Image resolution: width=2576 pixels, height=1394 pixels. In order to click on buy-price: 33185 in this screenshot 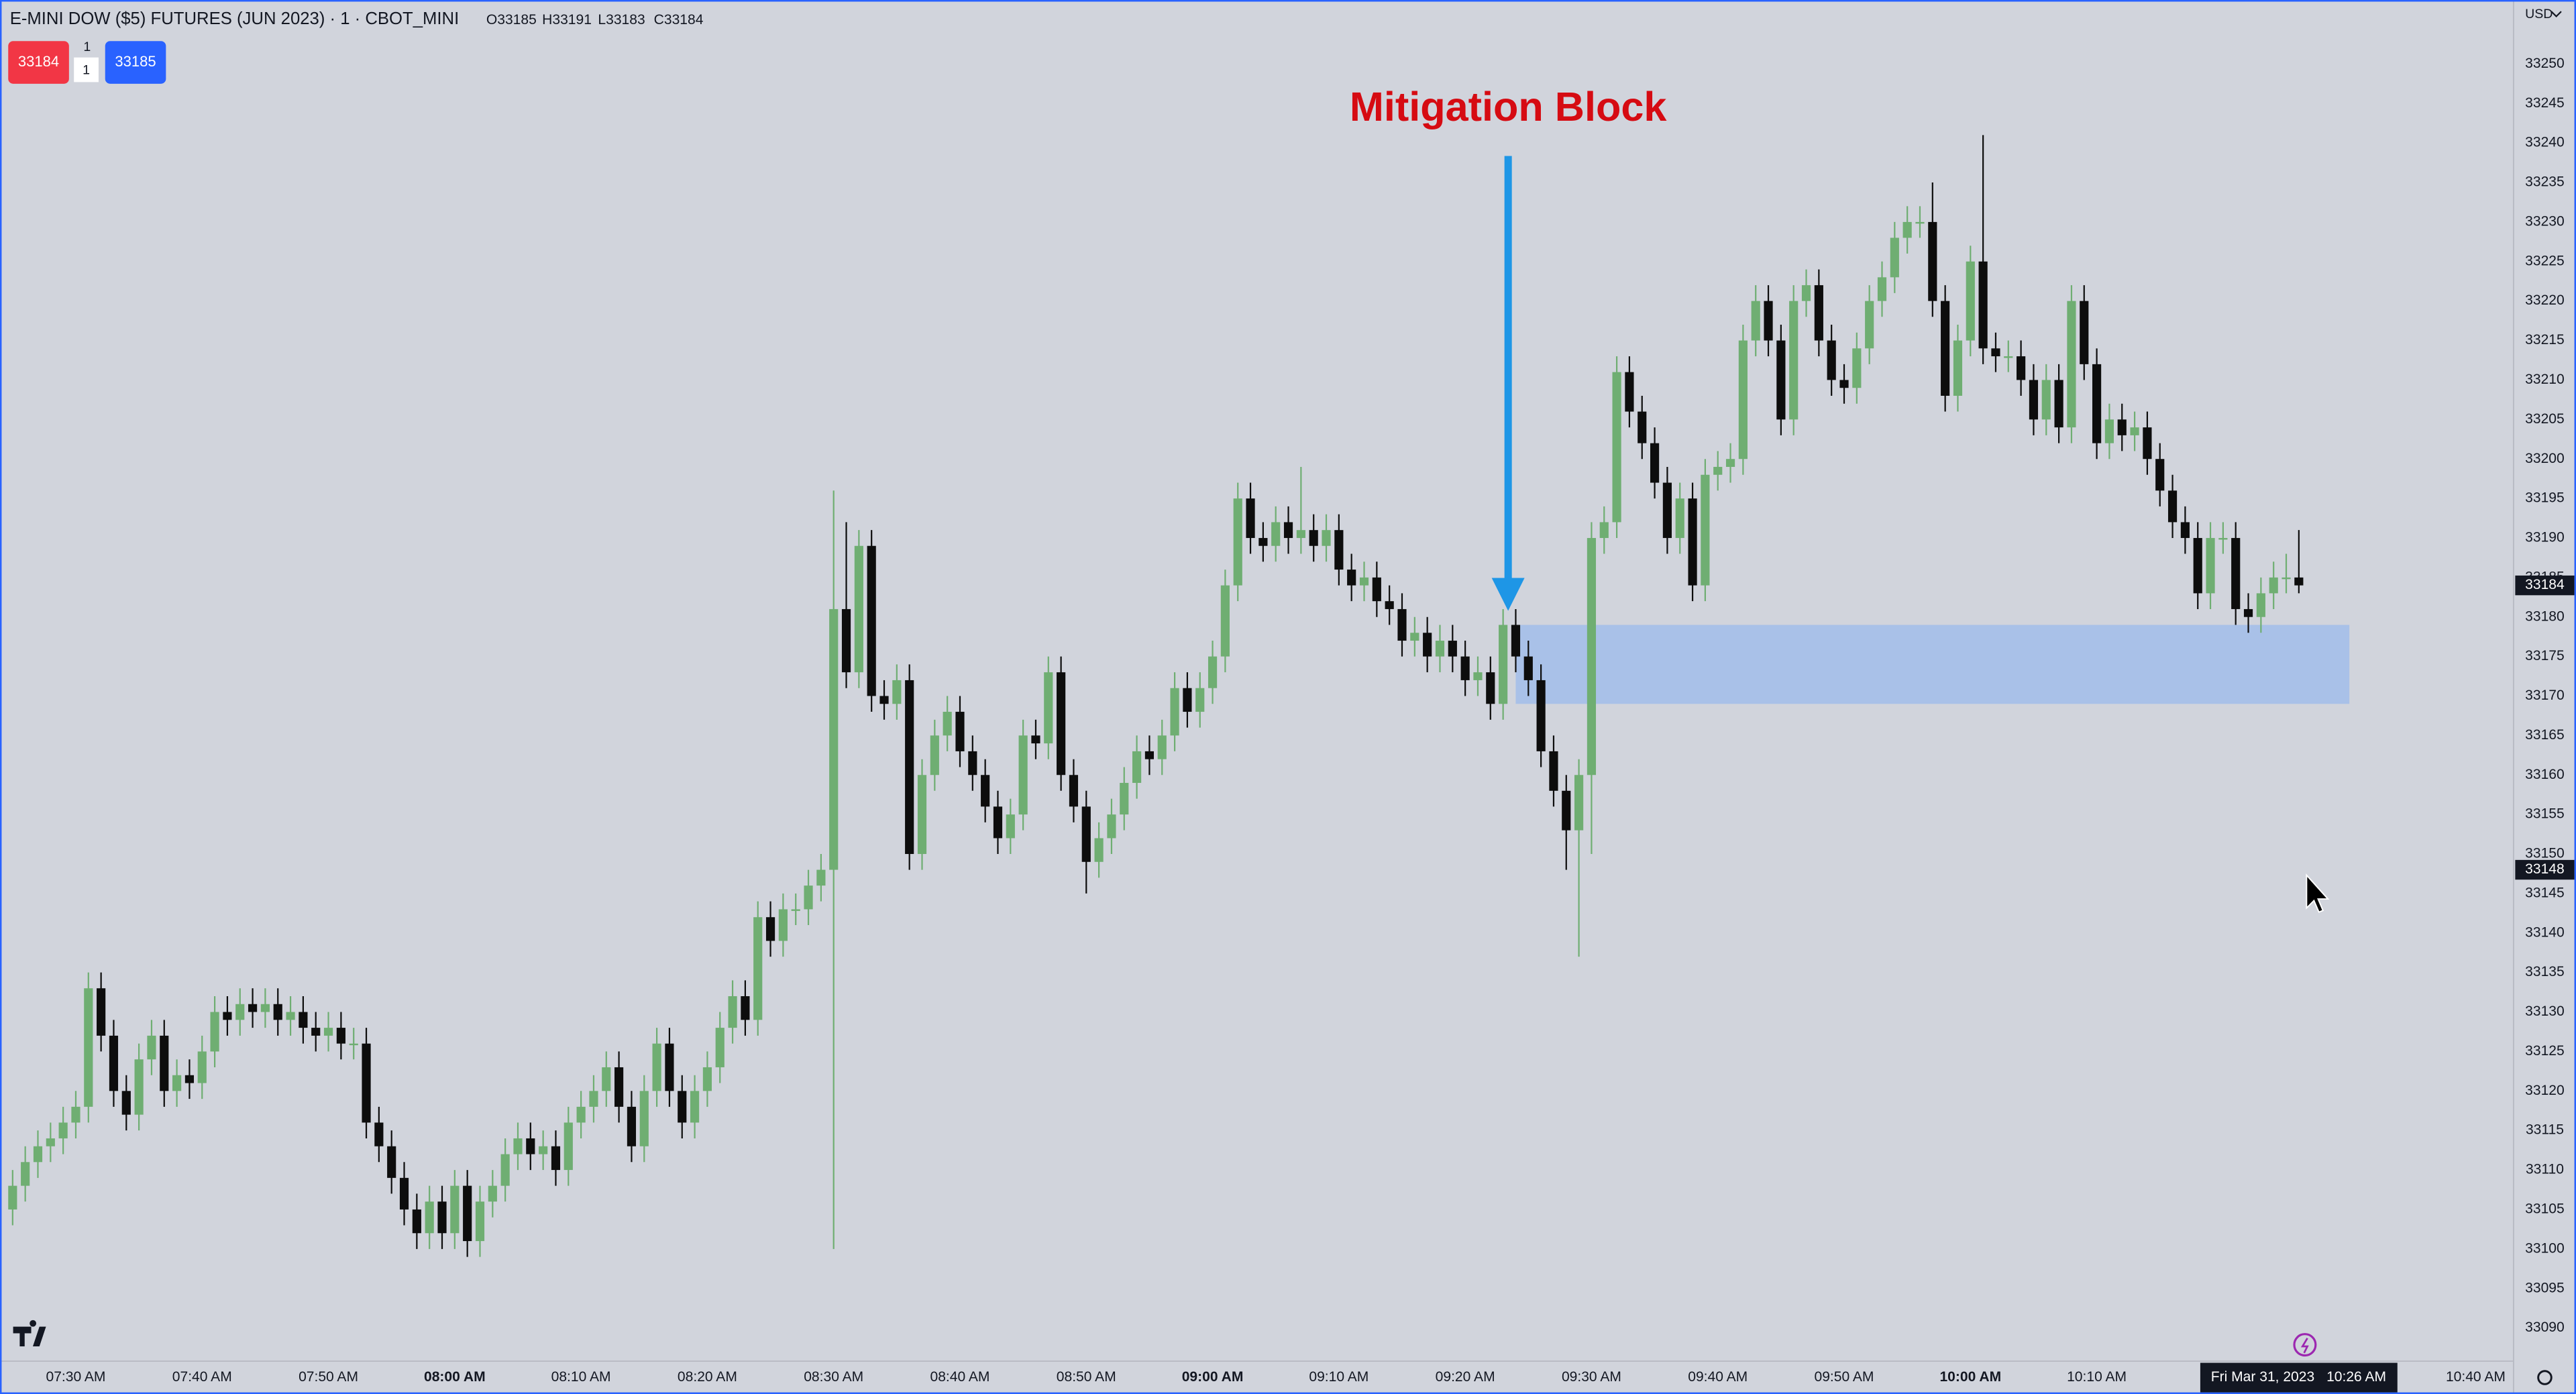, I will do `click(135, 61)`.